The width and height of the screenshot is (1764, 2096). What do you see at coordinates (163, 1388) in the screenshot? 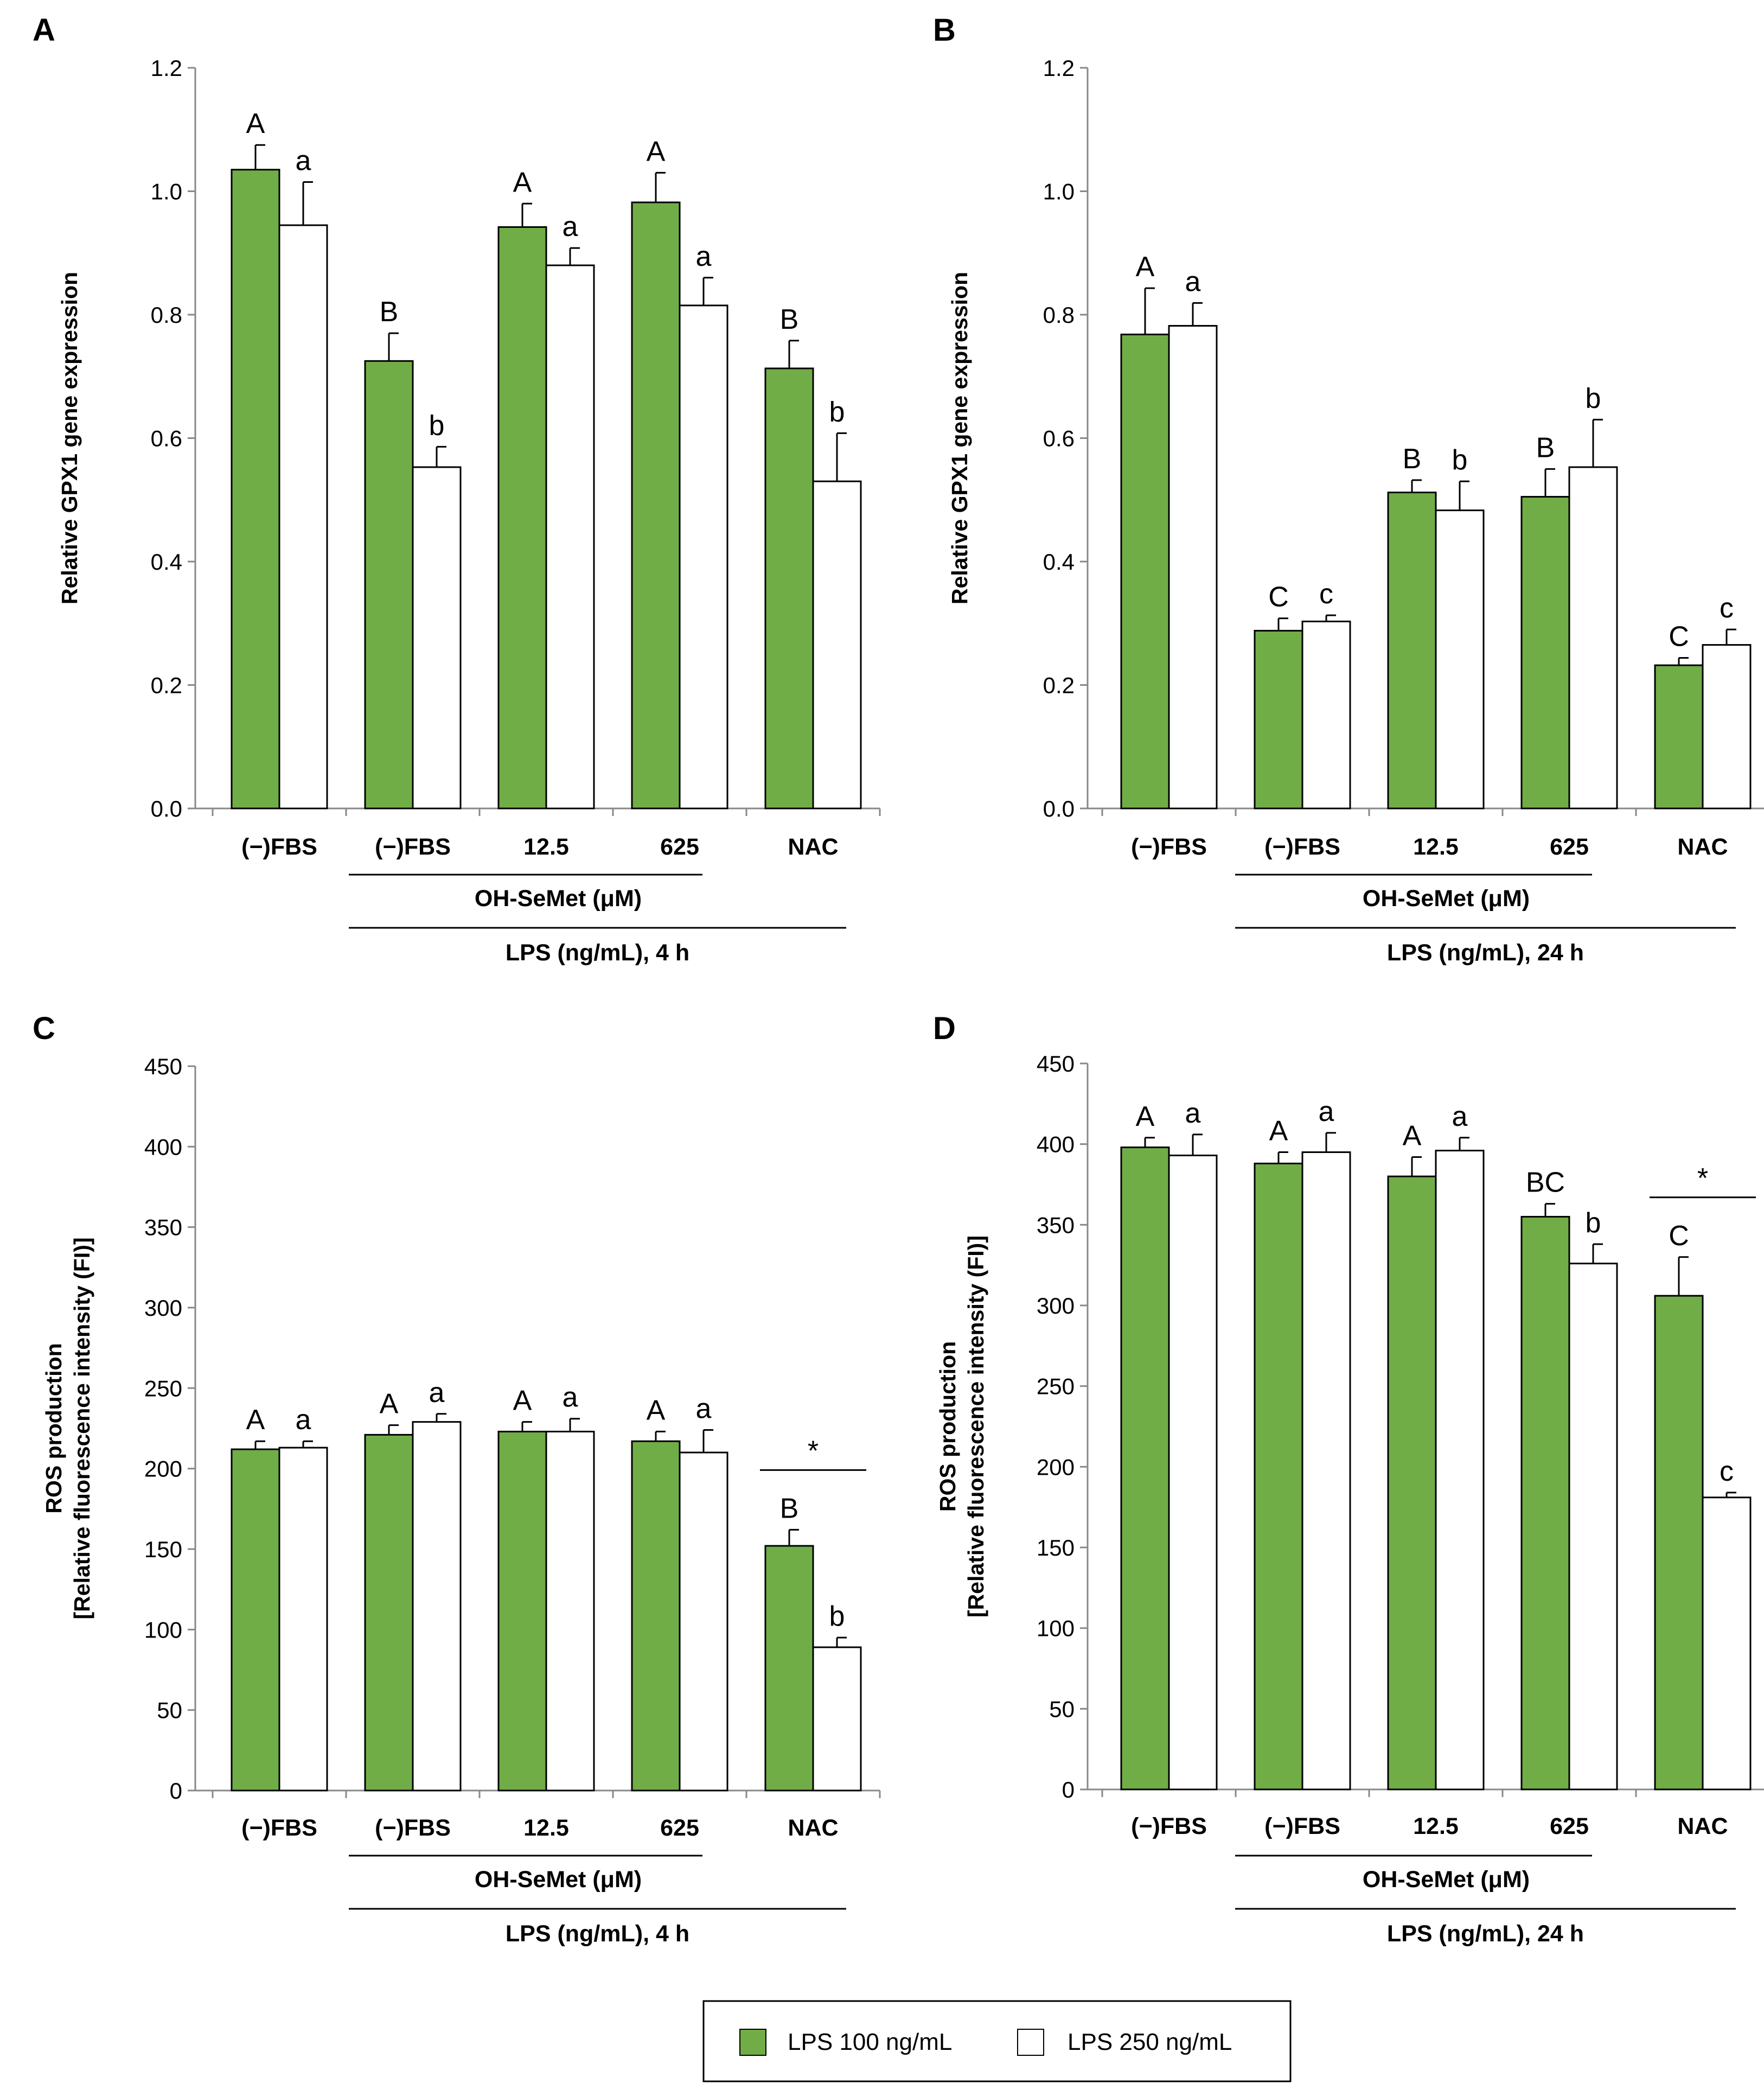
I see `y-tick-label: 250` at bounding box center [163, 1388].